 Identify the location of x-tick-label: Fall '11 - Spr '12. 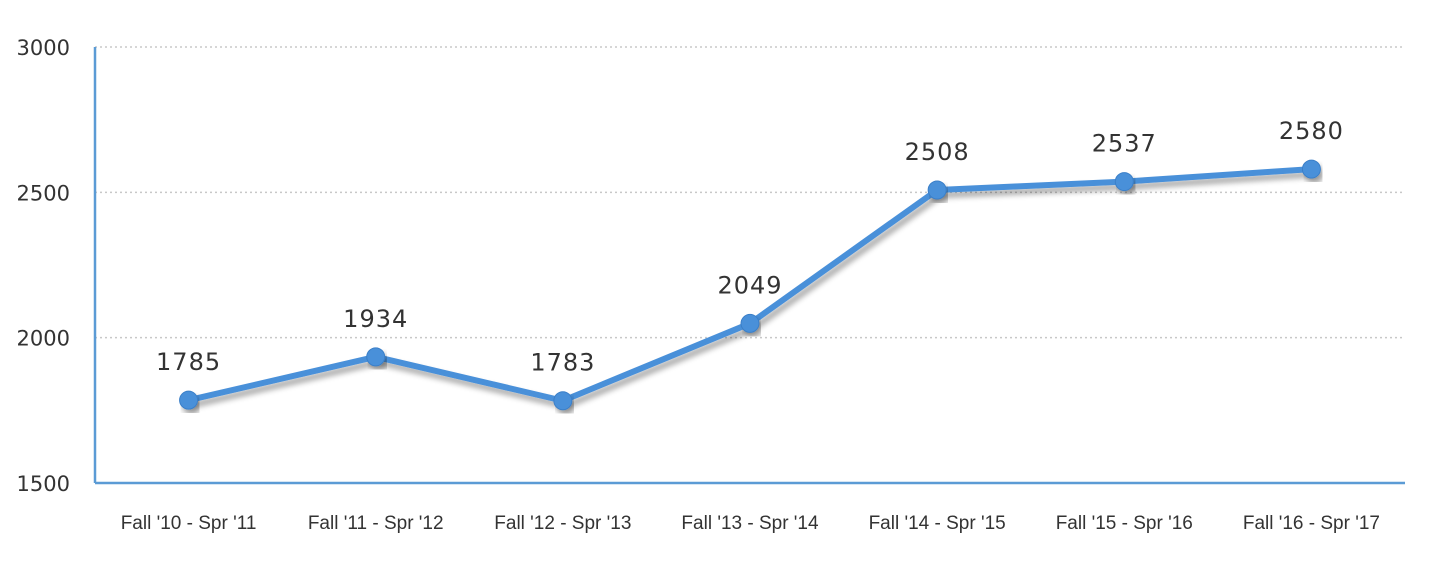
(376, 523).